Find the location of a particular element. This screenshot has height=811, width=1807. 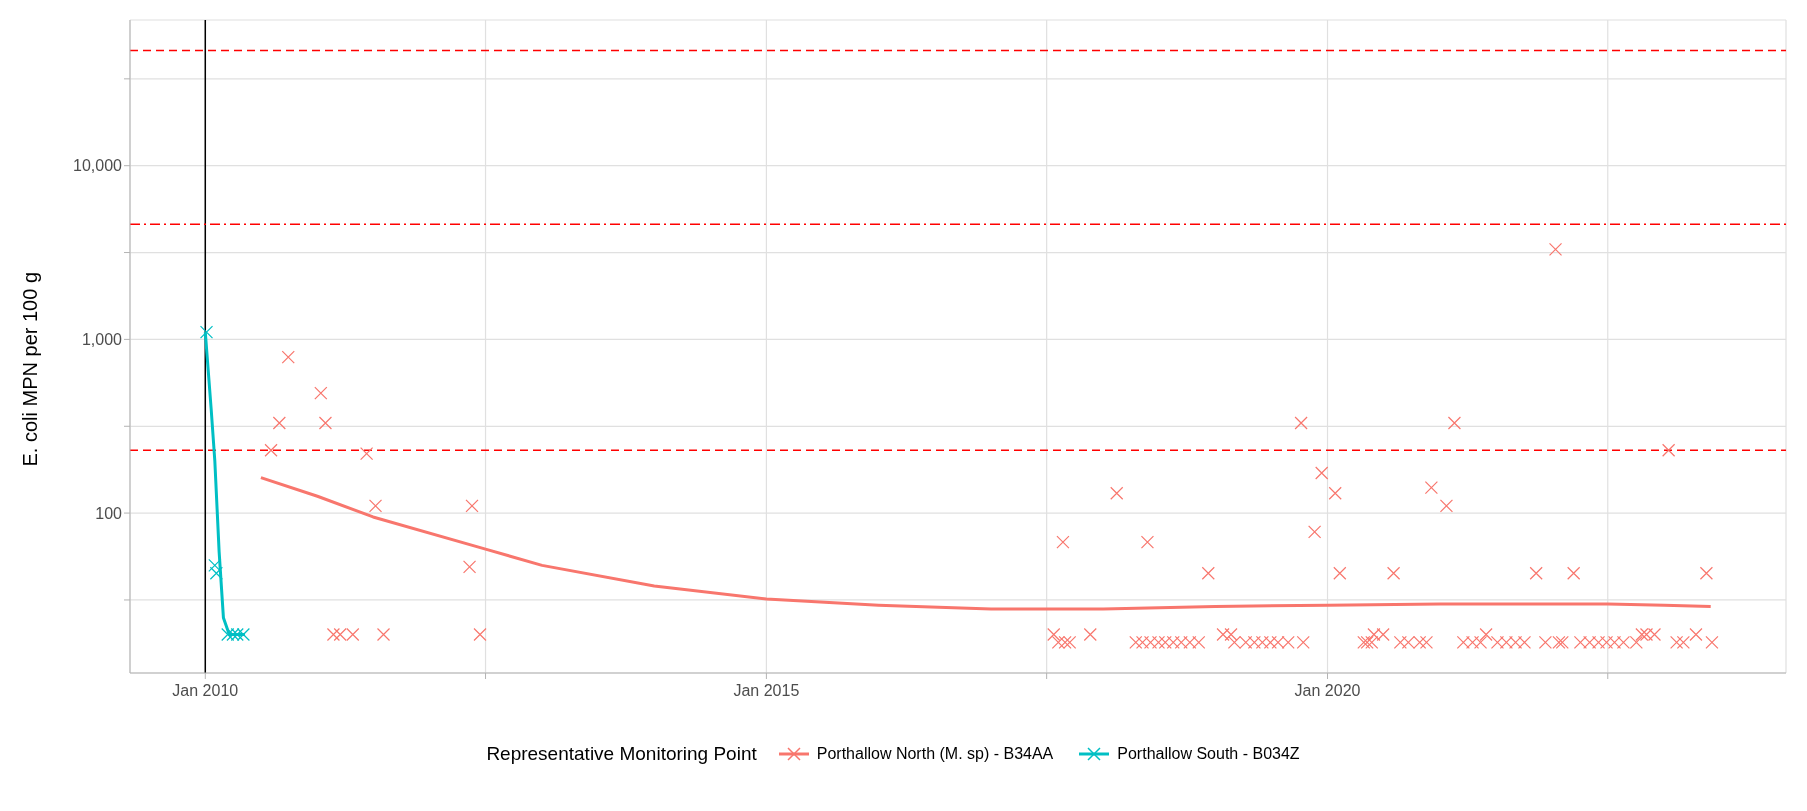

x-tick-label: Jan 2010 is located at coordinates (205, 691).